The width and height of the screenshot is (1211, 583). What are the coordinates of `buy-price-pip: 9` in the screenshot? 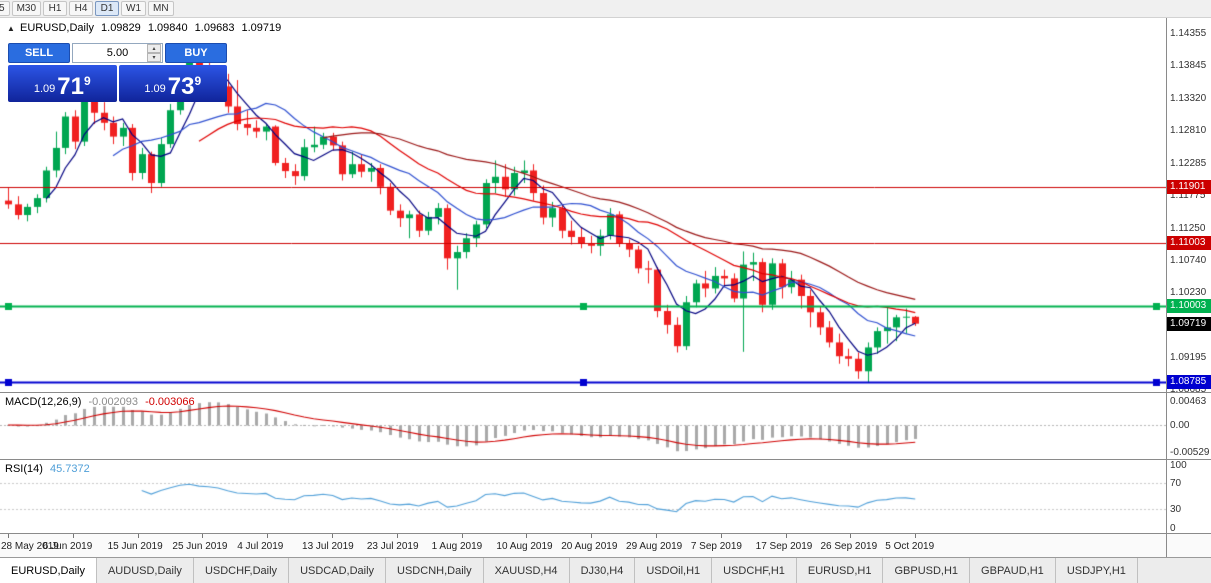 It's located at (198, 81).